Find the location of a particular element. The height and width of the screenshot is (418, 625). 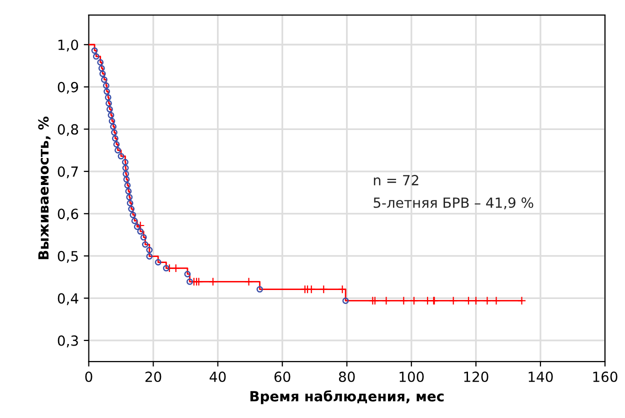

y-tick-label: 0,8 is located at coordinates (68, 130).